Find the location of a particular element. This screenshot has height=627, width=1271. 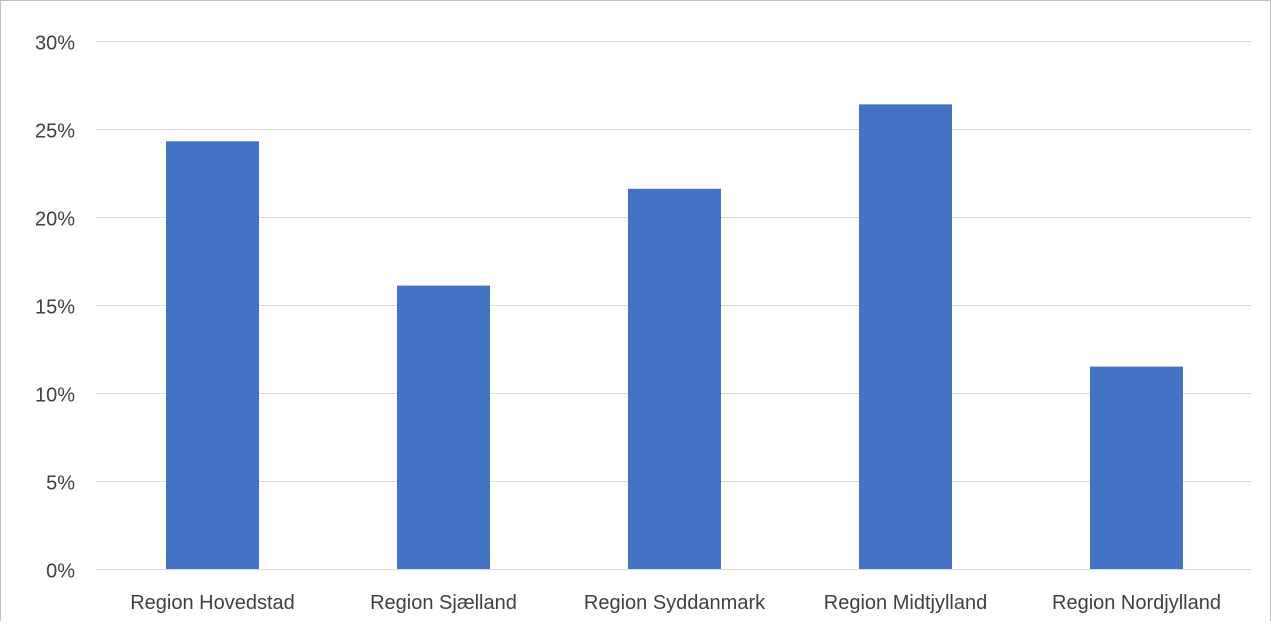

y-tick-label: 25% is located at coordinates (55, 132).